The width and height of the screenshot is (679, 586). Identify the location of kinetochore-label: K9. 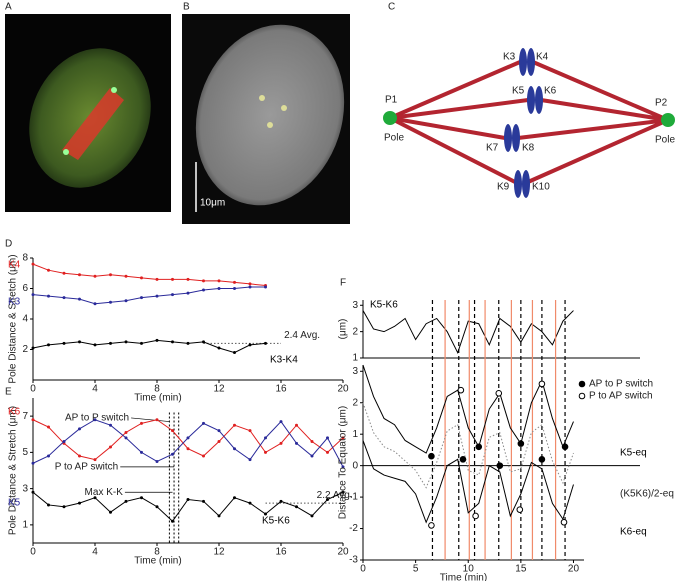
(503, 187).